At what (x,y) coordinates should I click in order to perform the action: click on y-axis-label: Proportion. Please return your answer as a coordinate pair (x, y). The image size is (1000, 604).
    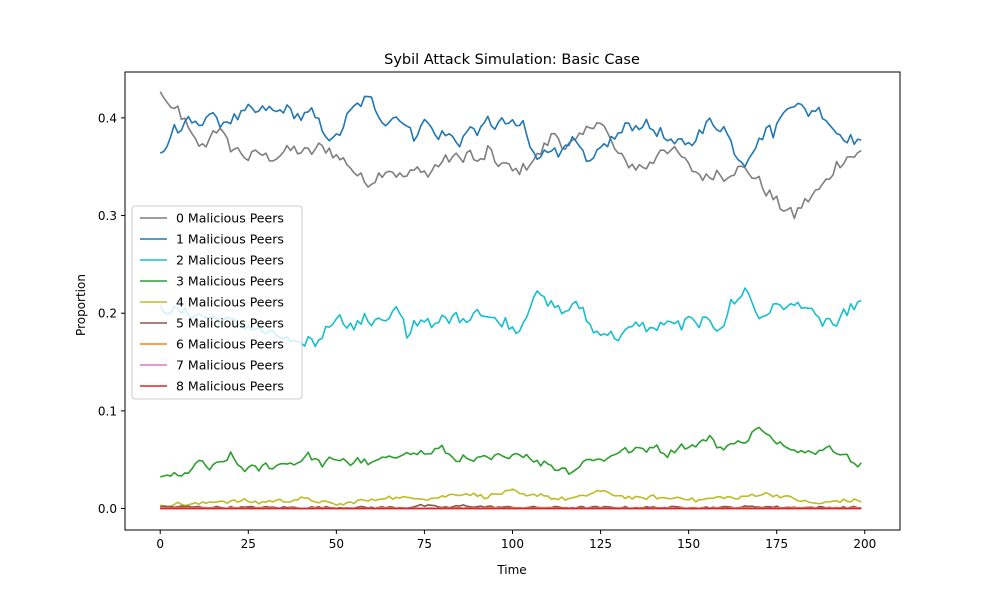
    Looking at the image, I should click on (81, 305).